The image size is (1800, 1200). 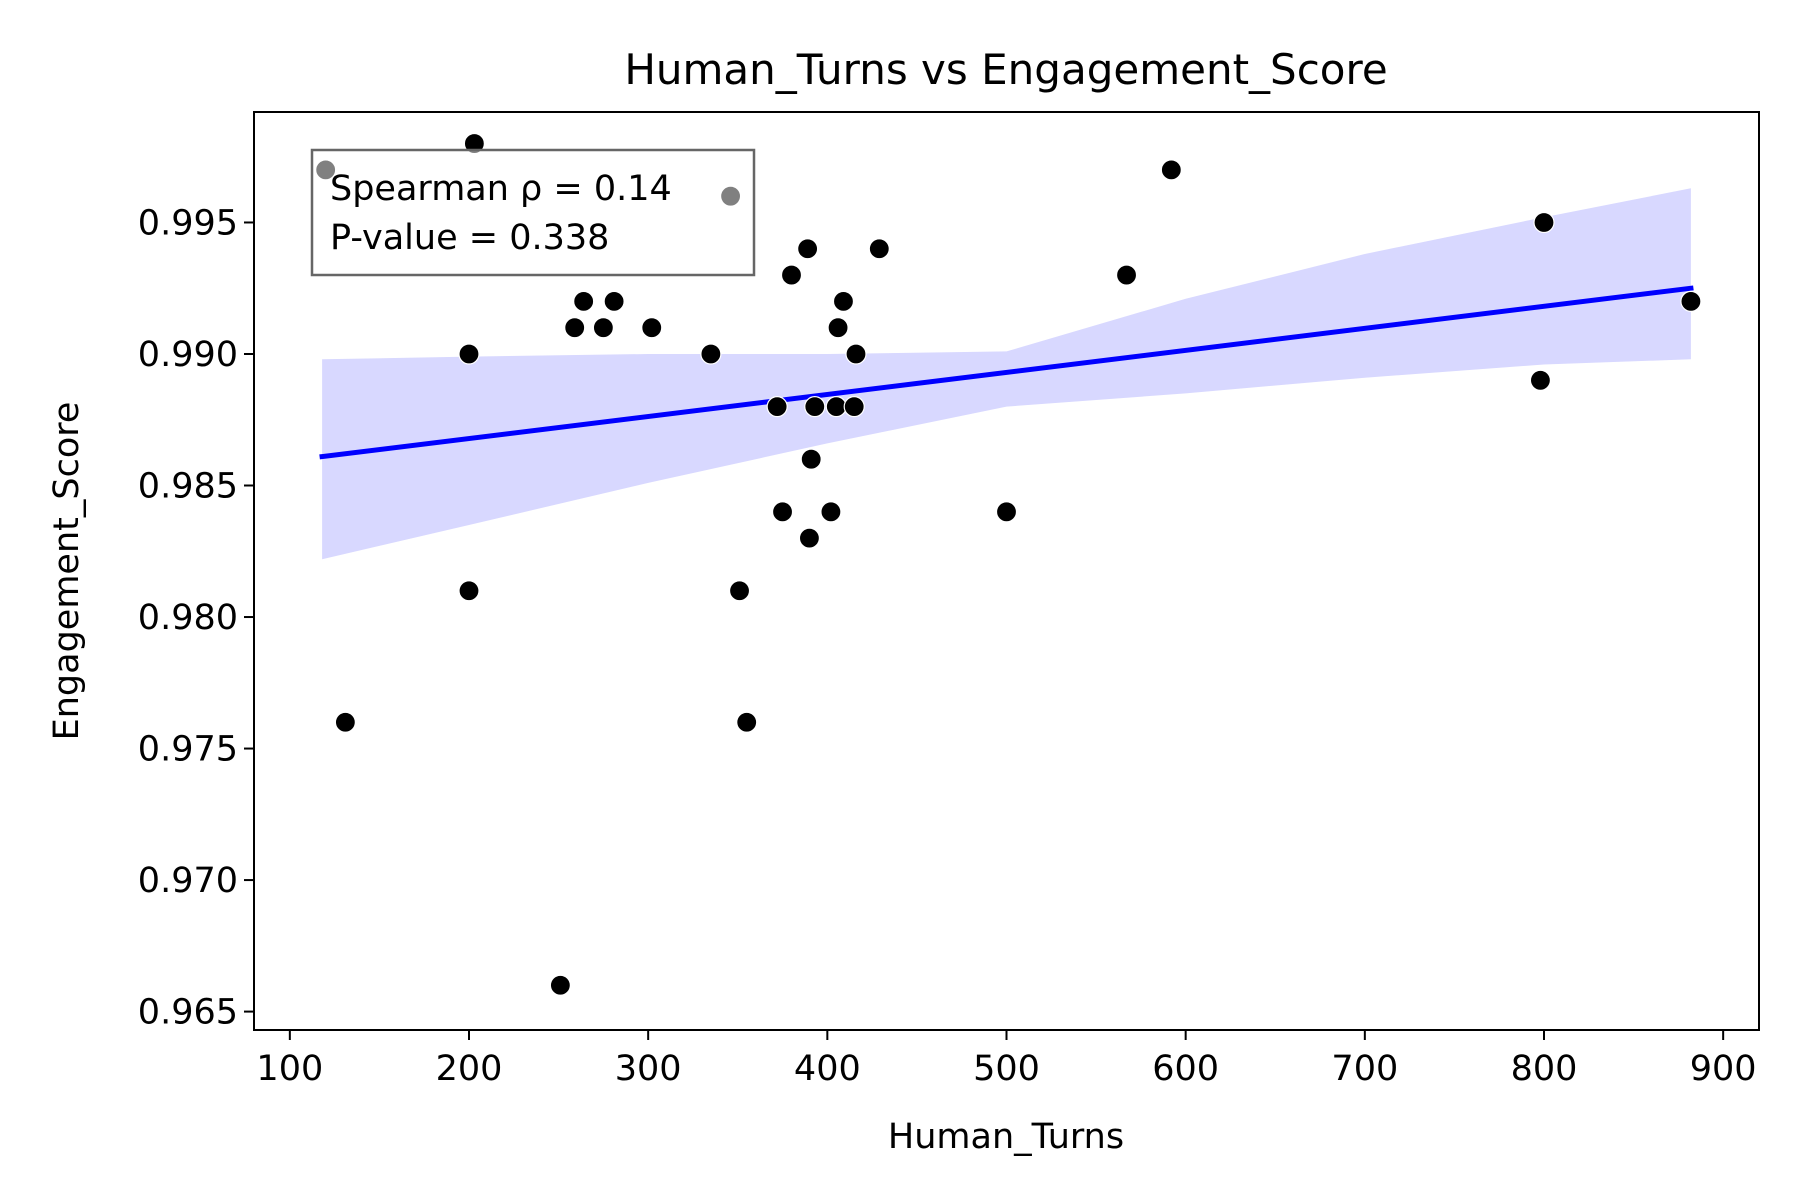 I want to click on x-axis-ticks: 100 200 300 400 500 600 700 800 900, so click(x=1006, y=1059).